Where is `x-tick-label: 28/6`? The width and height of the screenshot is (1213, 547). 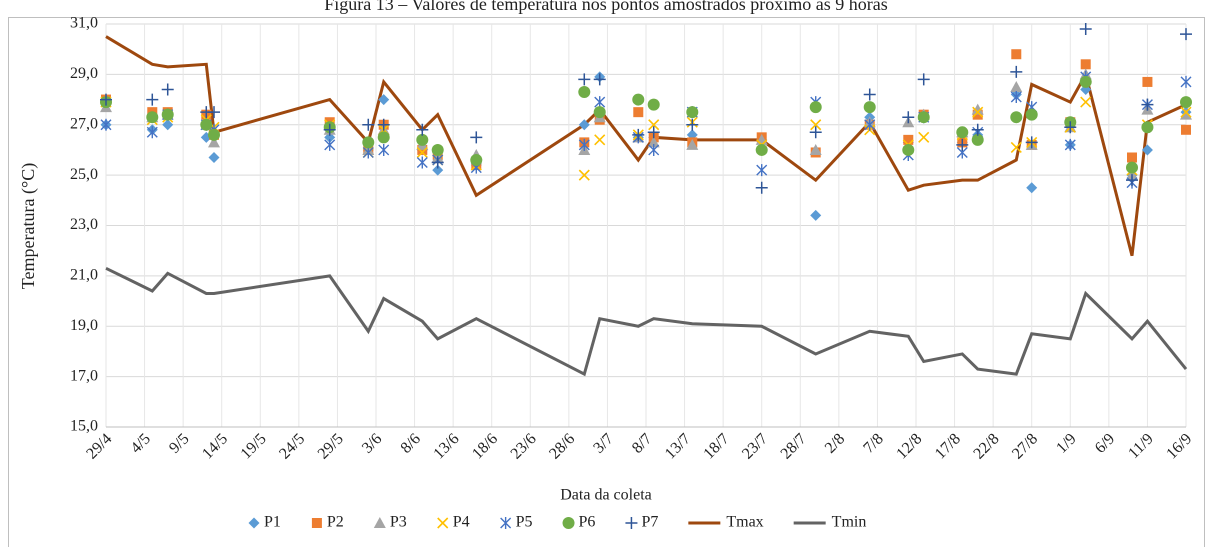
x-tick-label: 28/6 is located at coordinates (562, 446).